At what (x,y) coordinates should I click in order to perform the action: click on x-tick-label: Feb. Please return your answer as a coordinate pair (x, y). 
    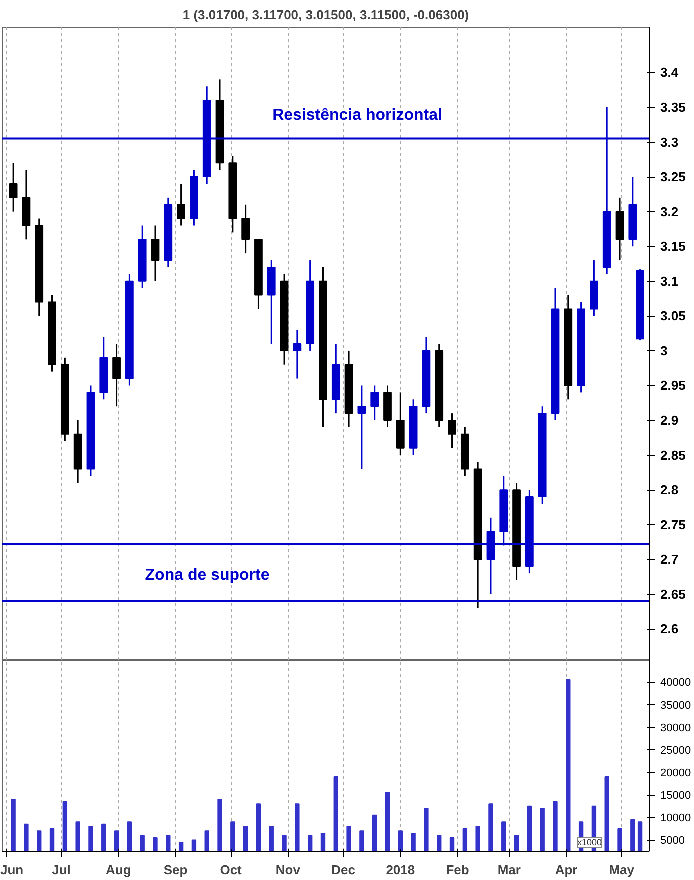
    Looking at the image, I should click on (458, 870).